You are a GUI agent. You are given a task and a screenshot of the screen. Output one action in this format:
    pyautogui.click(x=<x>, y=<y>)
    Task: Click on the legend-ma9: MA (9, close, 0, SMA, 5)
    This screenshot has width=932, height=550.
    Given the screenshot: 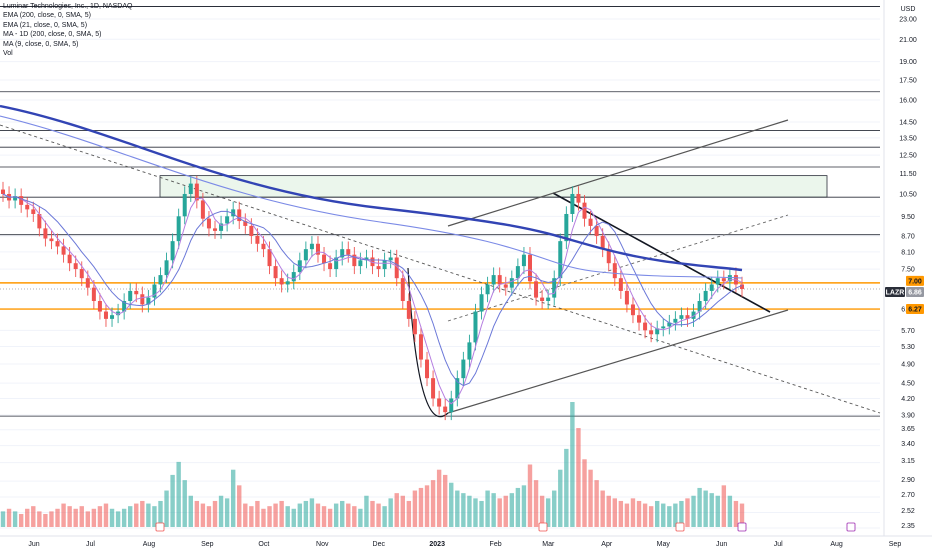 What is the action you would take?
    pyautogui.click(x=41, y=44)
    